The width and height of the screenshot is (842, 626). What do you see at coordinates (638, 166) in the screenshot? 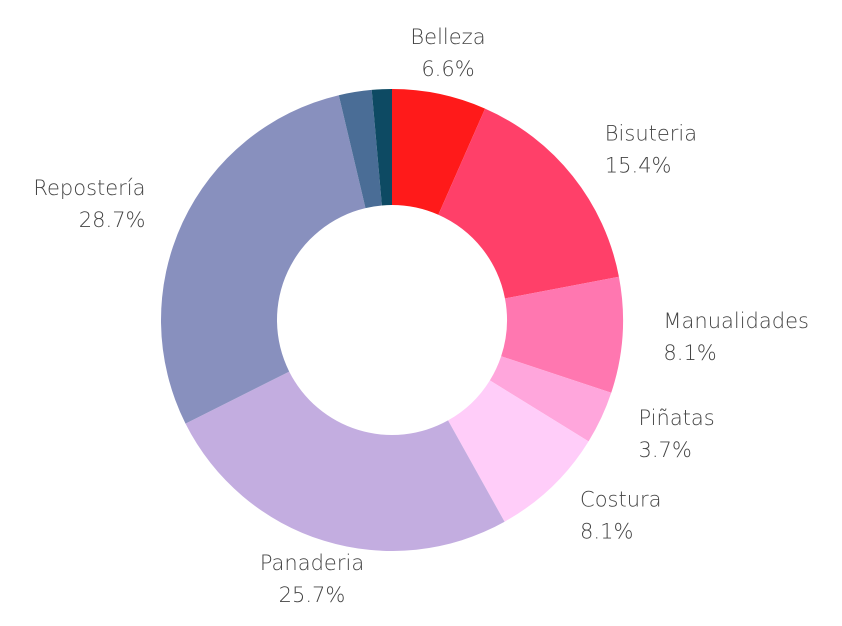
I see `slice-value-label: 15.4%` at bounding box center [638, 166].